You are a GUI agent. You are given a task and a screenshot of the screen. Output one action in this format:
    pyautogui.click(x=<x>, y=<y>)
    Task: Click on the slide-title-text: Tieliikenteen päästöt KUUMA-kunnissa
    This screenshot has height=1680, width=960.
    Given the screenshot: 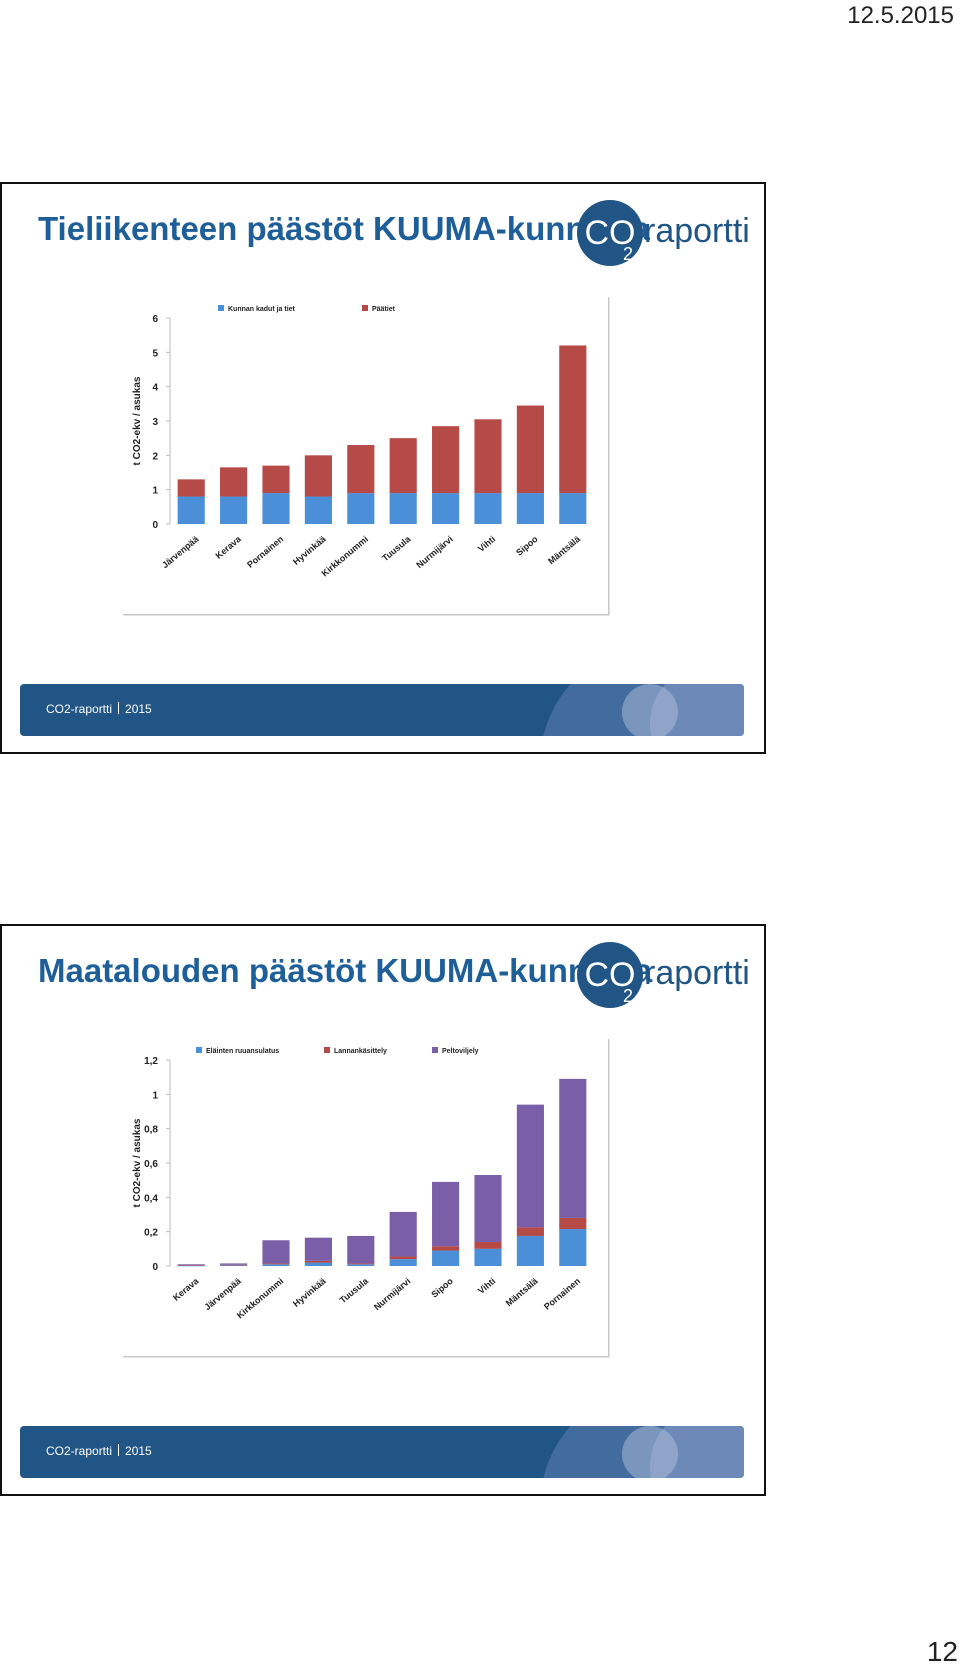 What is the action you would take?
    pyautogui.click(x=344, y=228)
    